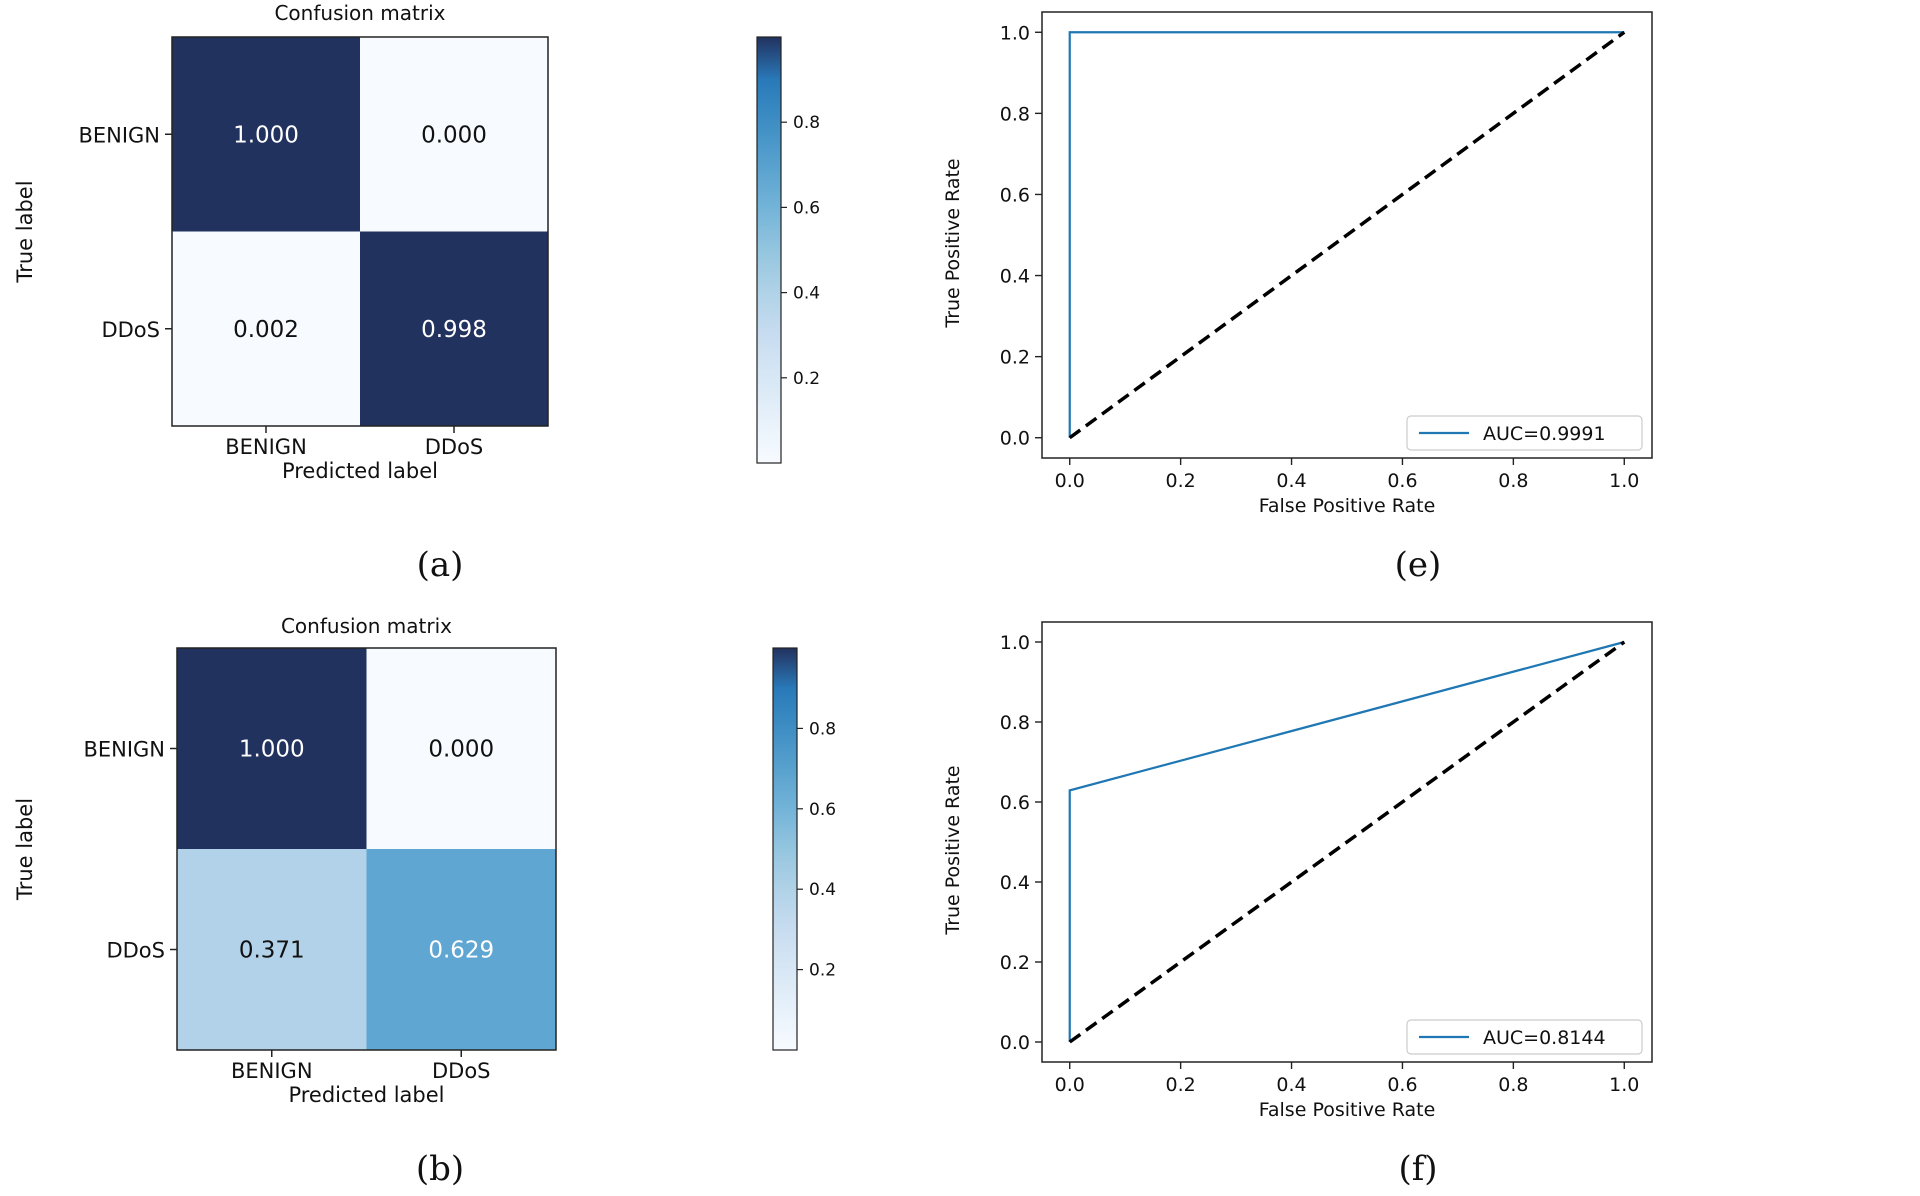 This screenshot has width=1920, height=1196. I want to click on panel-caption: (f), so click(1417, 1169).